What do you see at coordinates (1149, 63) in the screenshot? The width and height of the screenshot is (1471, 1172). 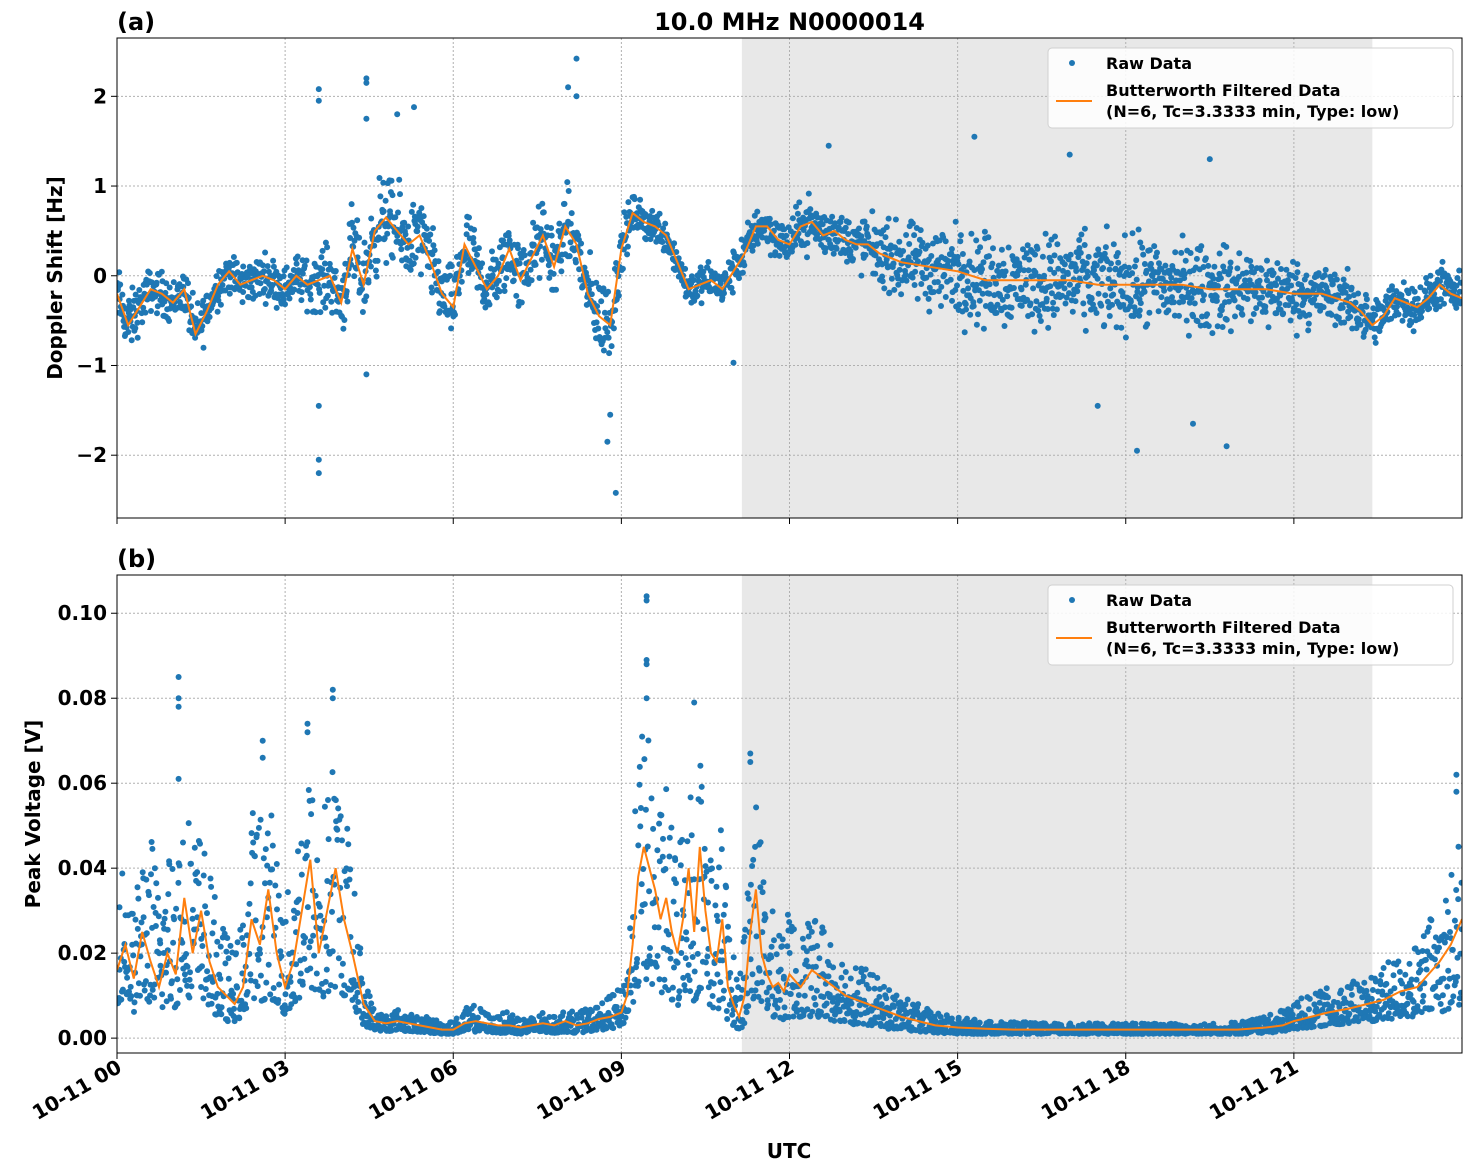 I see `legend-raw-label: Raw Data` at bounding box center [1149, 63].